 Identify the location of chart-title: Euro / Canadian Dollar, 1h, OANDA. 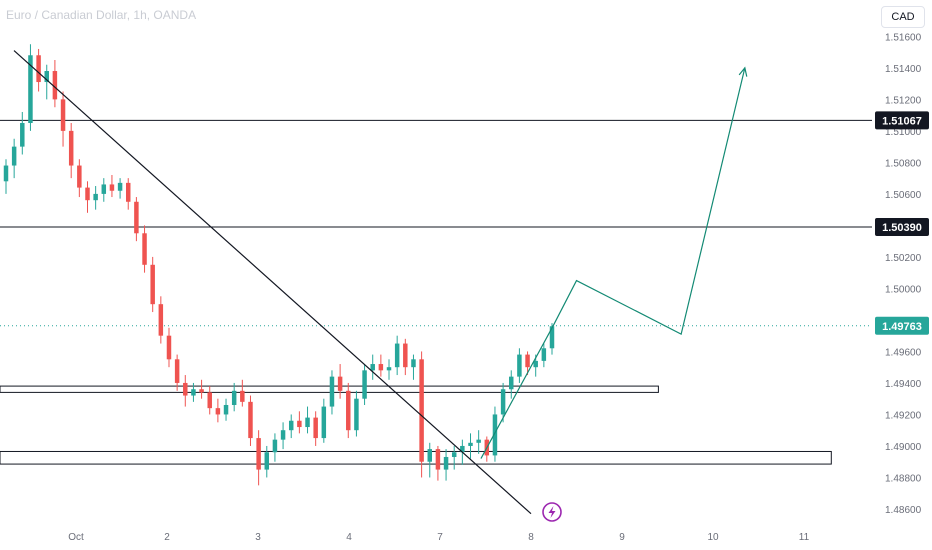
(101, 15).